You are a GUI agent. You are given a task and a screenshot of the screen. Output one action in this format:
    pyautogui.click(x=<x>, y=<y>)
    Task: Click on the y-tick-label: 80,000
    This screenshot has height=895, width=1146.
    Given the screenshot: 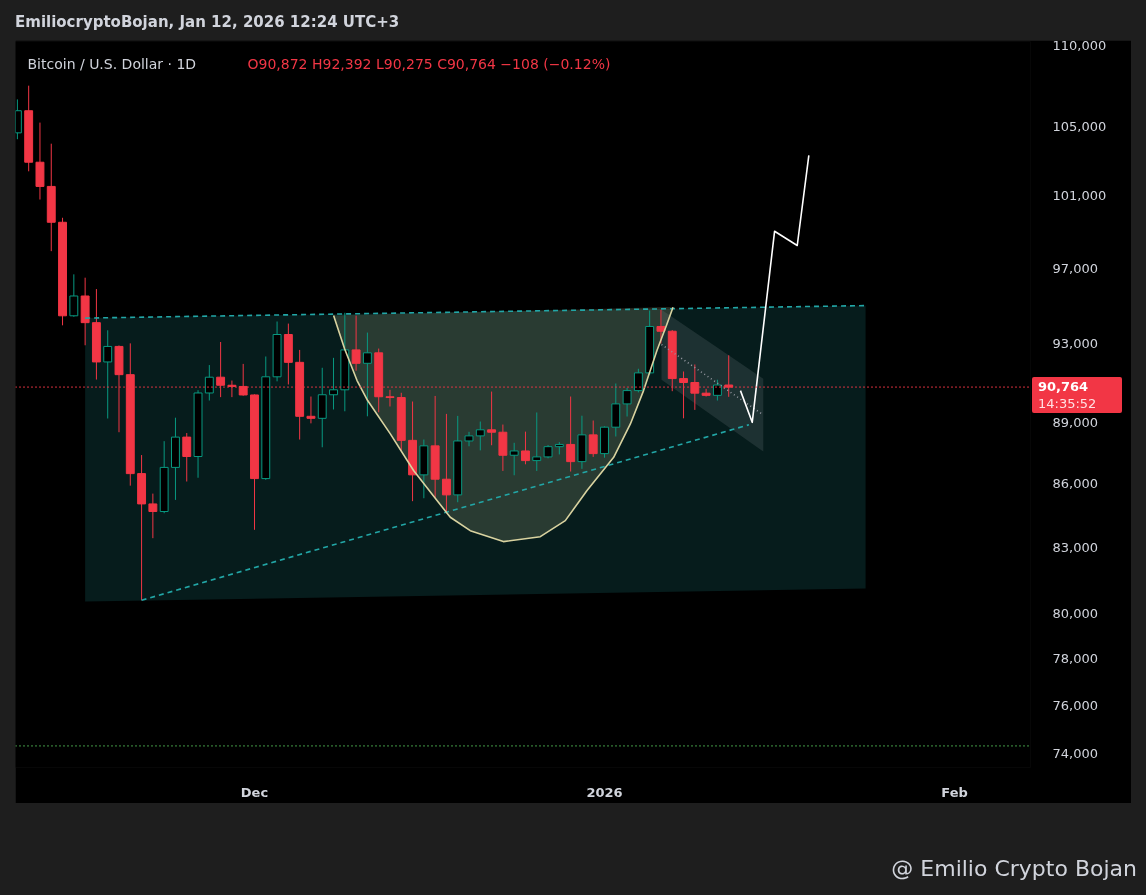 What is the action you would take?
    pyautogui.click(x=1075, y=613)
    